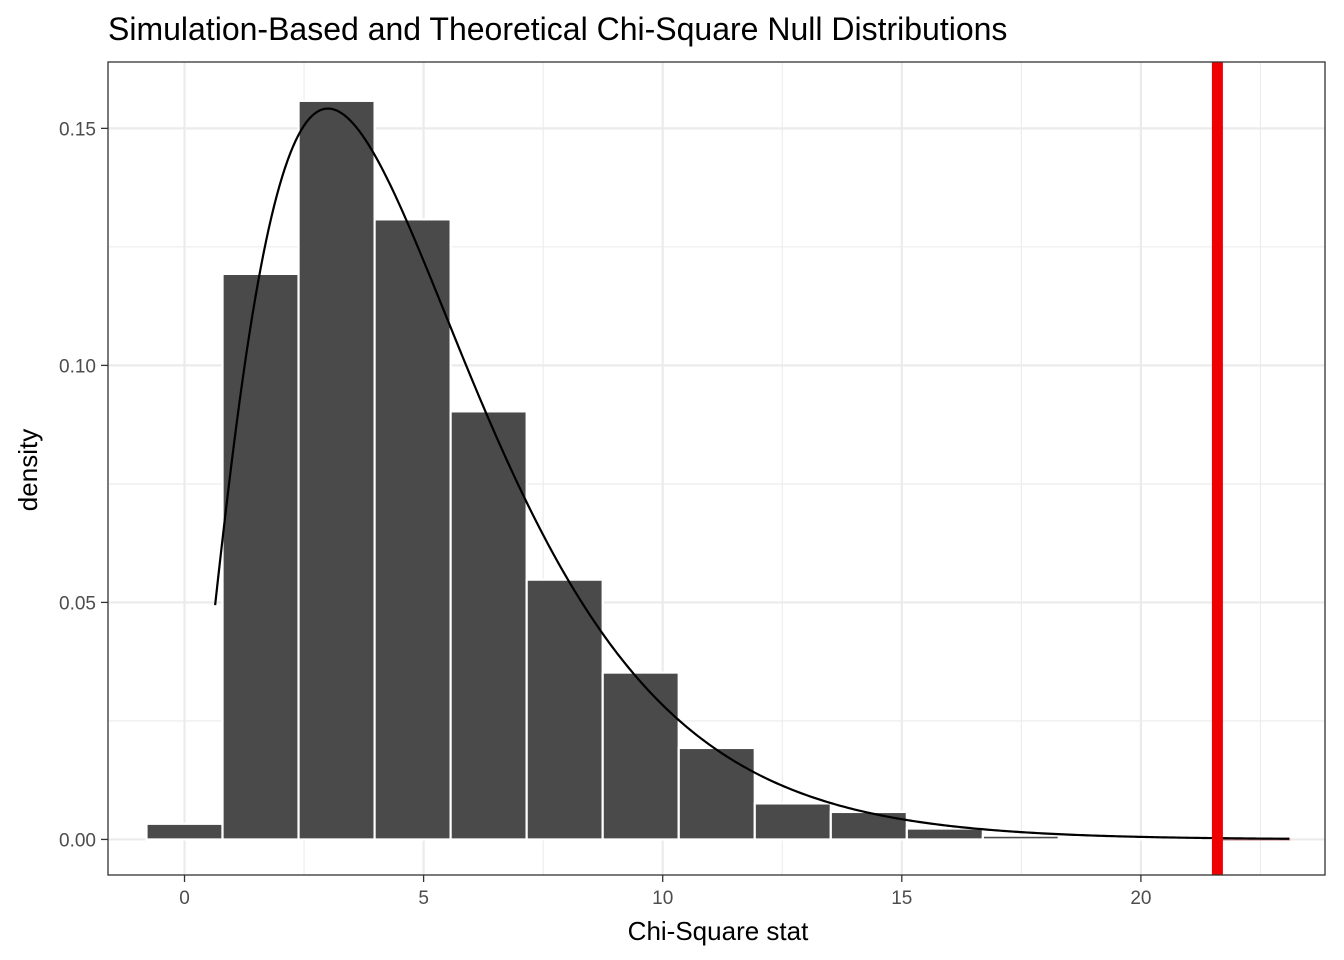  What do you see at coordinates (901, 898) in the screenshot?
I see `x-tick-label: 15` at bounding box center [901, 898].